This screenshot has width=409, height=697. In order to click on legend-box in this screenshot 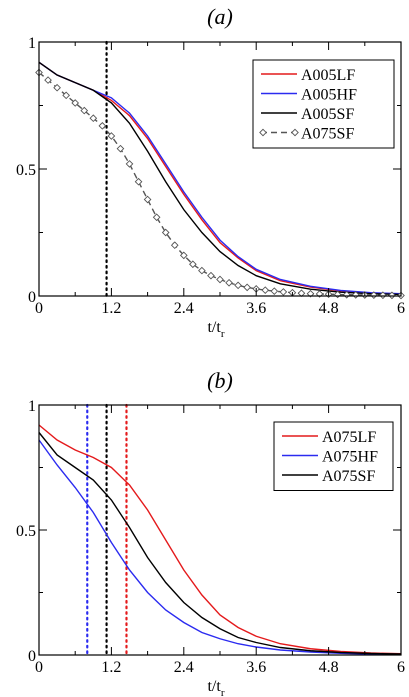, I will do `click(333, 456)`.